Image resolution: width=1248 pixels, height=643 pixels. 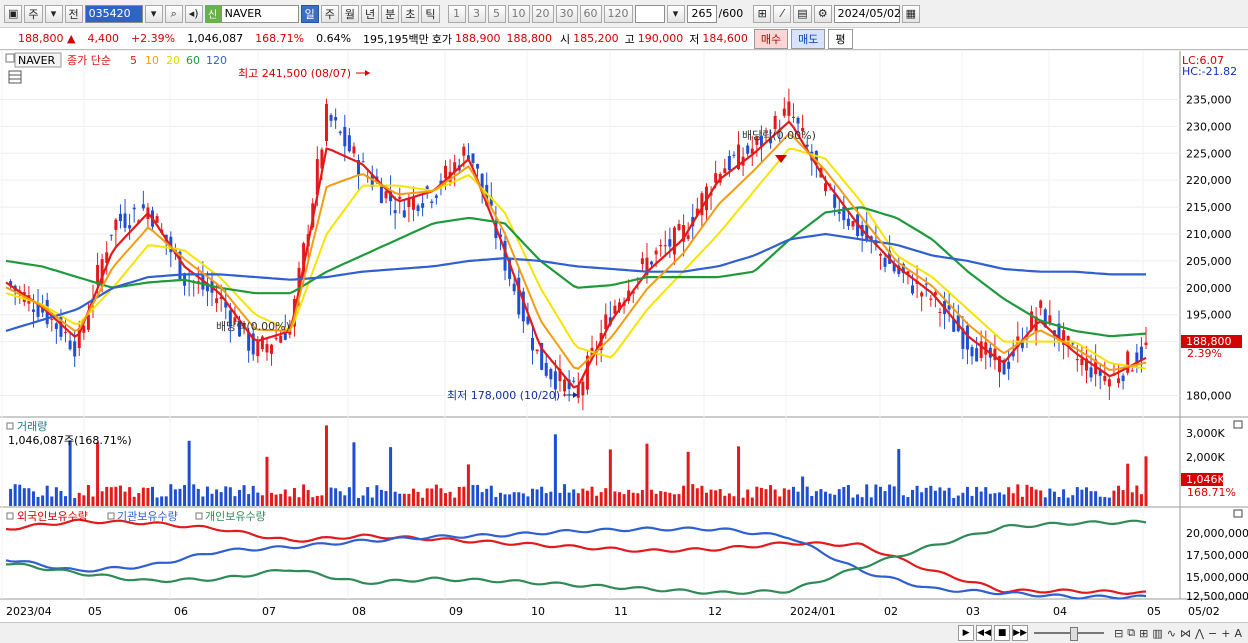 What do you see at coordinates (53, 13) in the screenshot?
I see `type-dropdown-icon: ▾` at bounding box center [53, 13].